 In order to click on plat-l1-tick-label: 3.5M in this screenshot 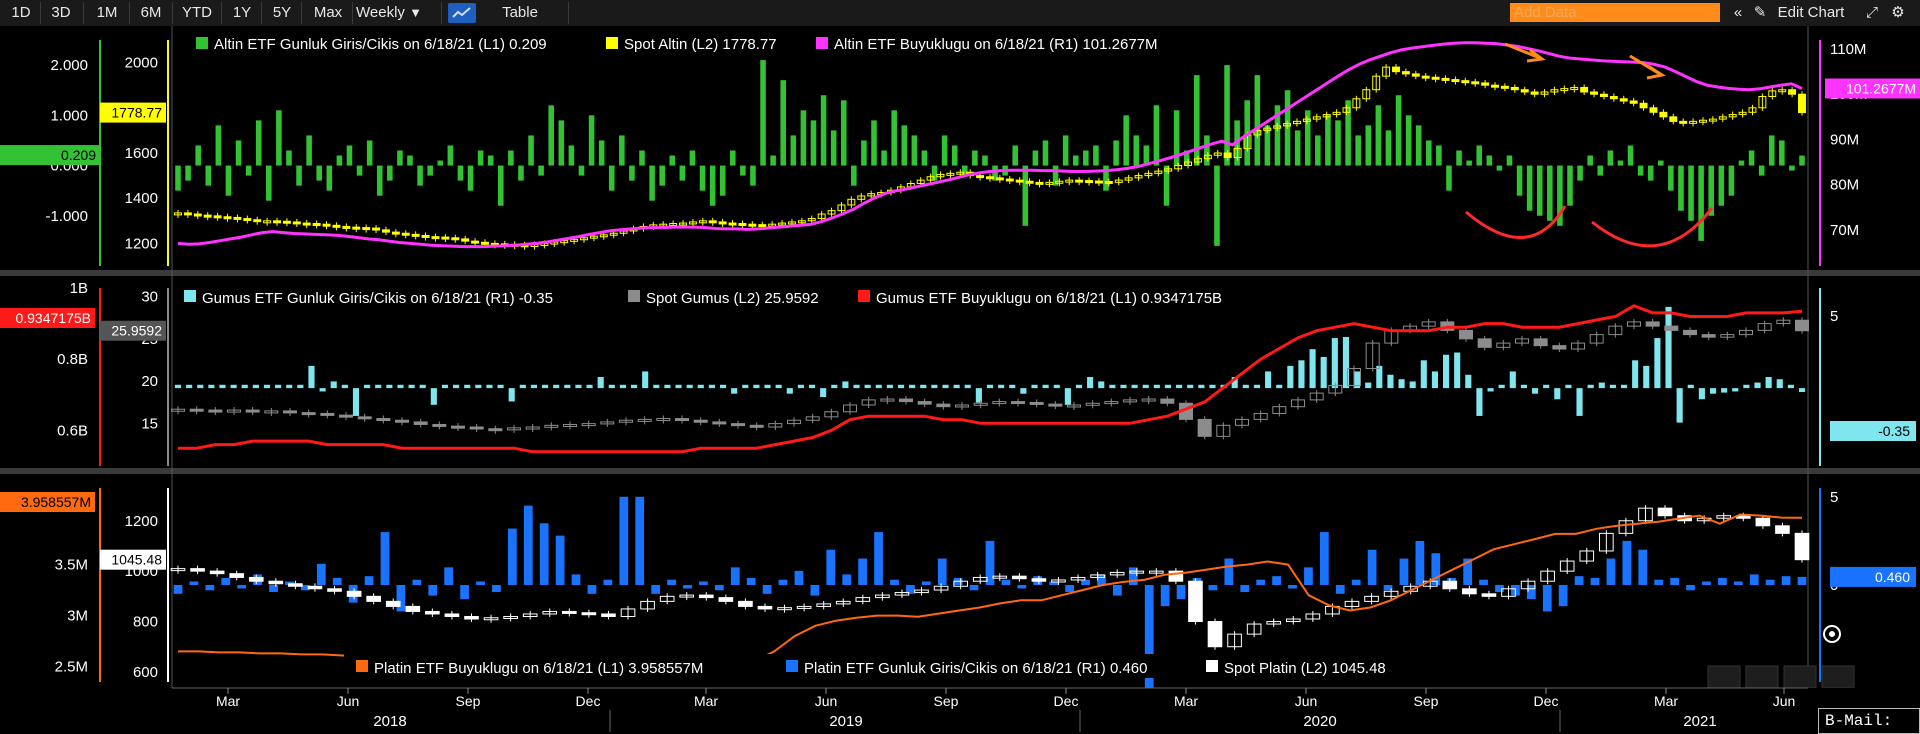, I will do `click(71, 565)`.